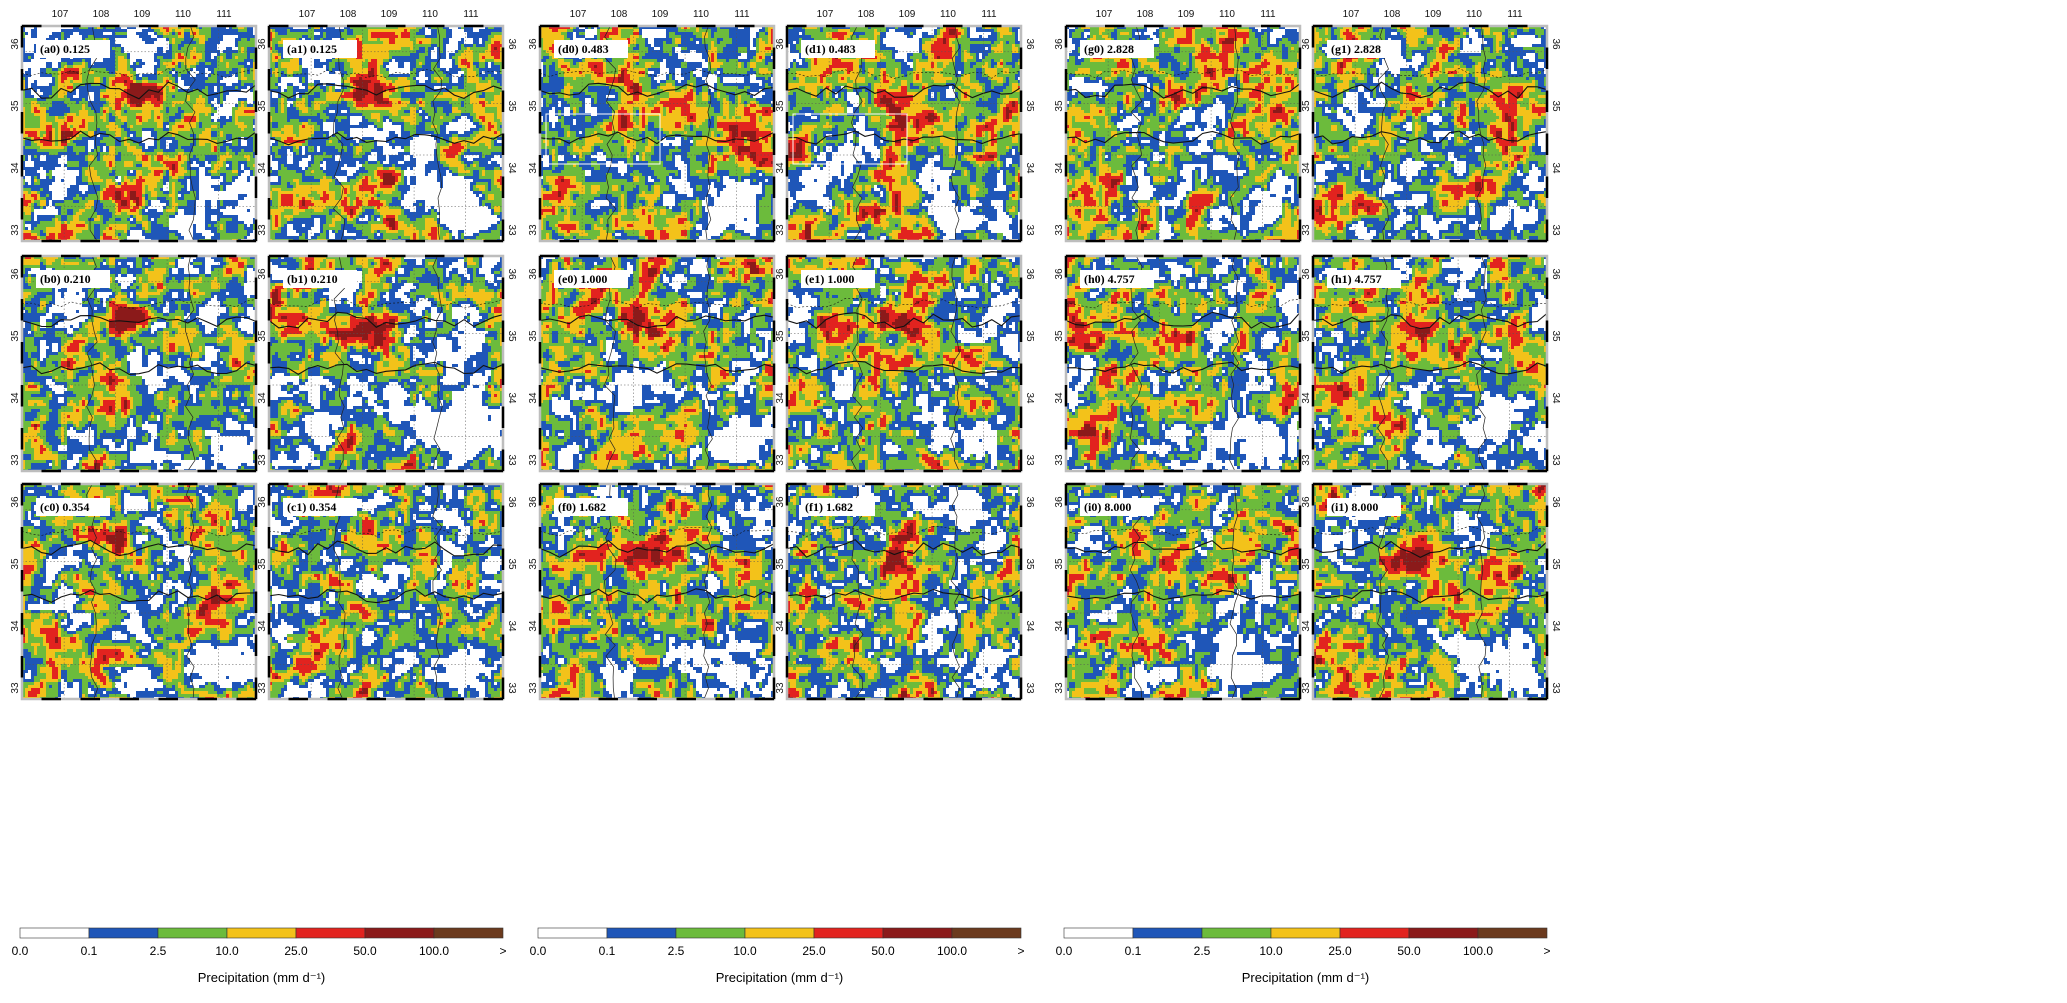  I want to click on colorbar-label: 50.0, so click(883, 951).